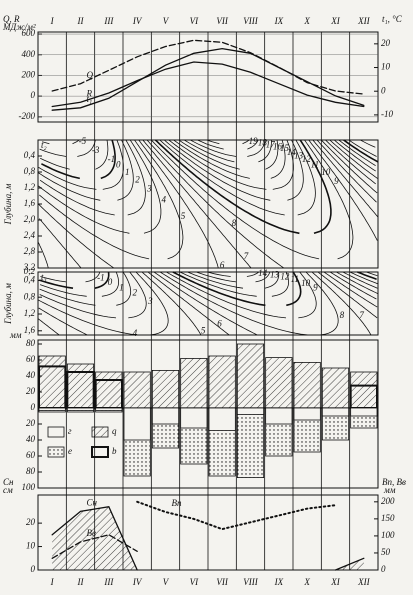 This screenshot has width=413, height=595. Describe the element at coordinates (29, 33) in the screenshot. I see `tick-label: 600` at that location.